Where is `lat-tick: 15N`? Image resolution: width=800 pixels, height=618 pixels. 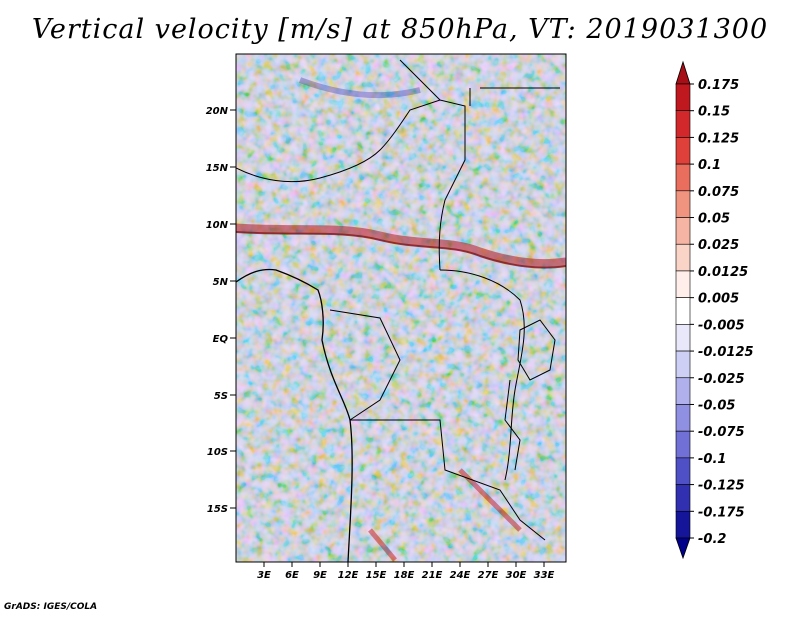
lat-tick: 15N is located at coordinates (221, 168).